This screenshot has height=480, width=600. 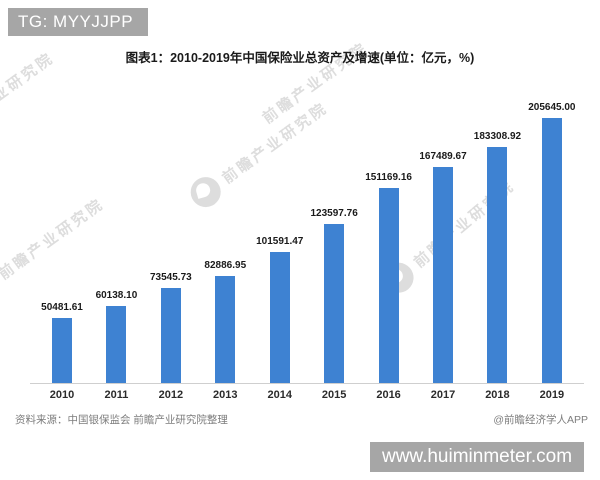 What do you see at coordinates (334, 395) in the screenshot?
I see `x-tick-2015: 2015` at bounding box center [334, 395].